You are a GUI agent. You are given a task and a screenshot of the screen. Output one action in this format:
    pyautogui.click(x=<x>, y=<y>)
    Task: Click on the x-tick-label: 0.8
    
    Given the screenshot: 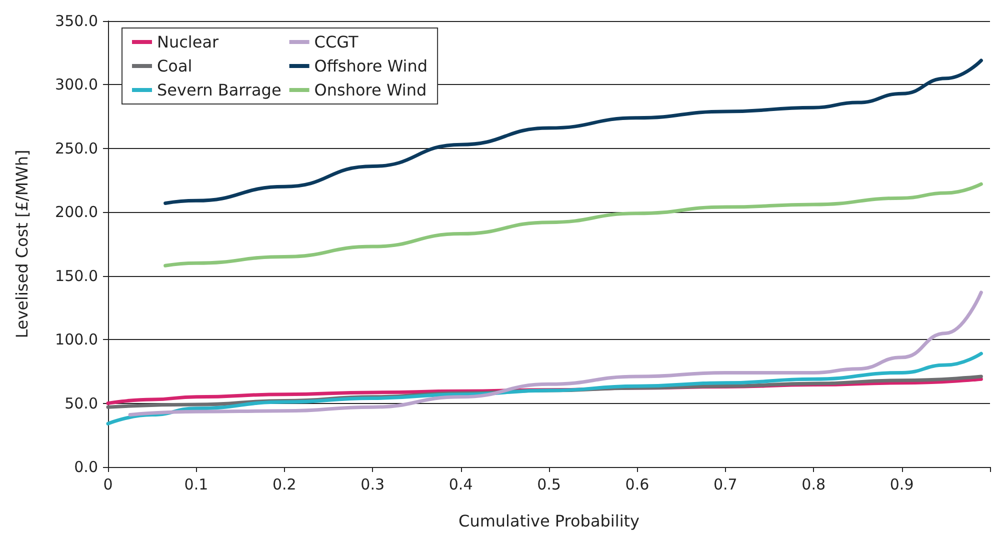 What is the action you would take?
    pyautogui.click(x=814, y=485)
    